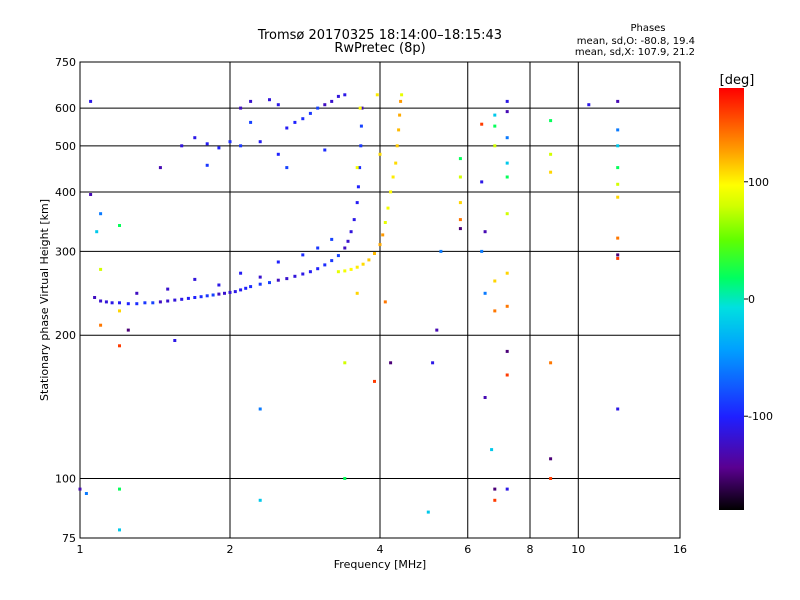  Describe the element at coordinates (578, 549) in the screenshot. I see `x-tick-label: 10` at that location.